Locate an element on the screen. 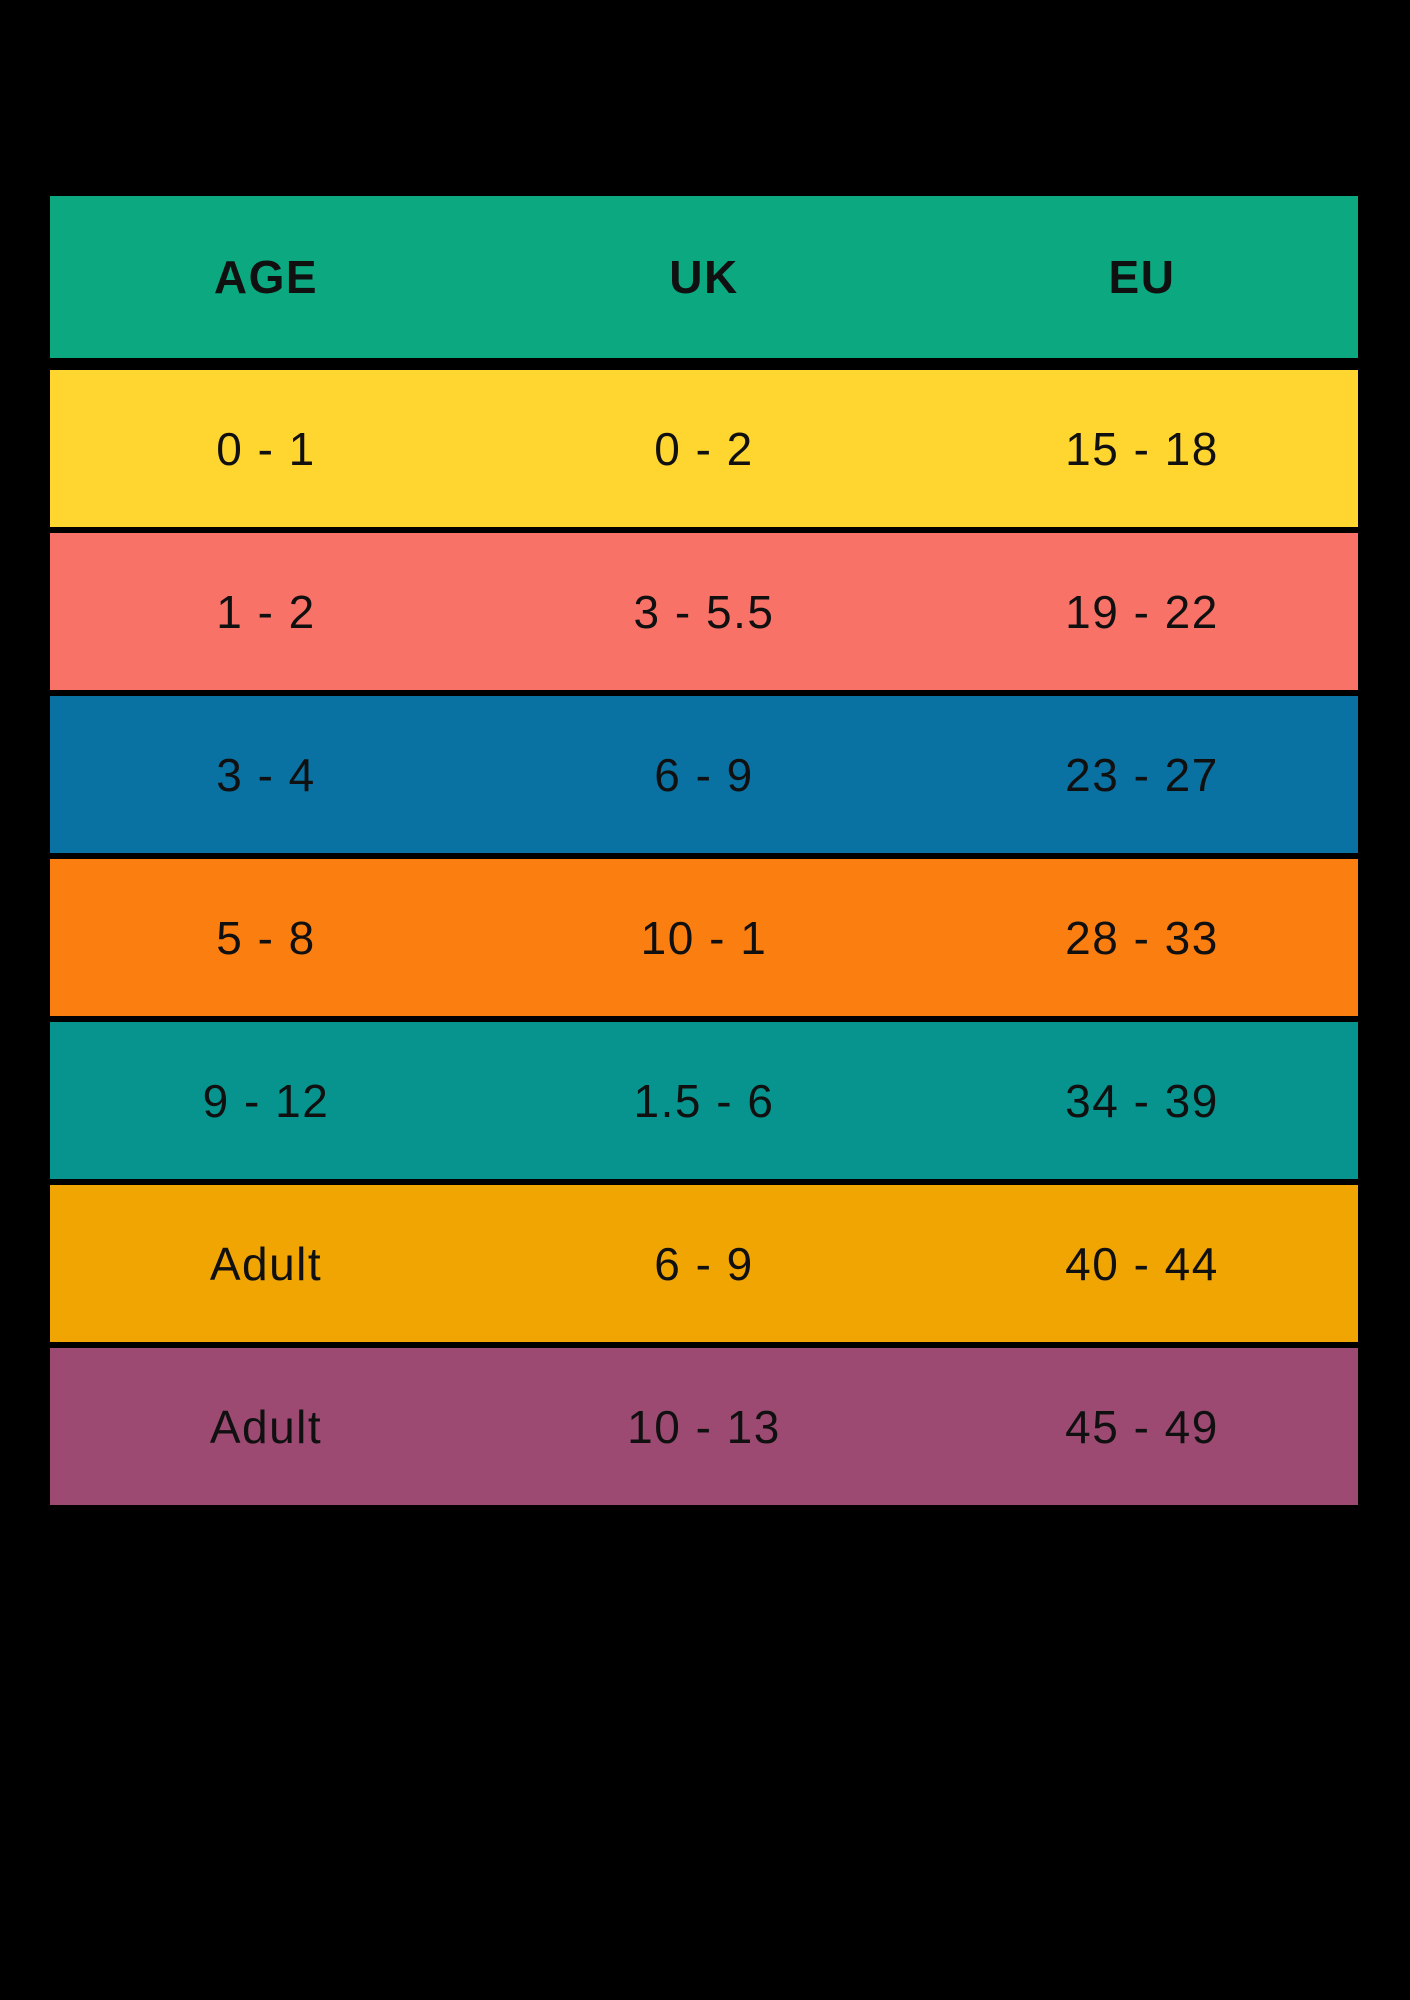 The height and width of the screenshot is (2000, 1410). uk-size-cell: 3 - 5.5 is located at coordinates (704, 611).